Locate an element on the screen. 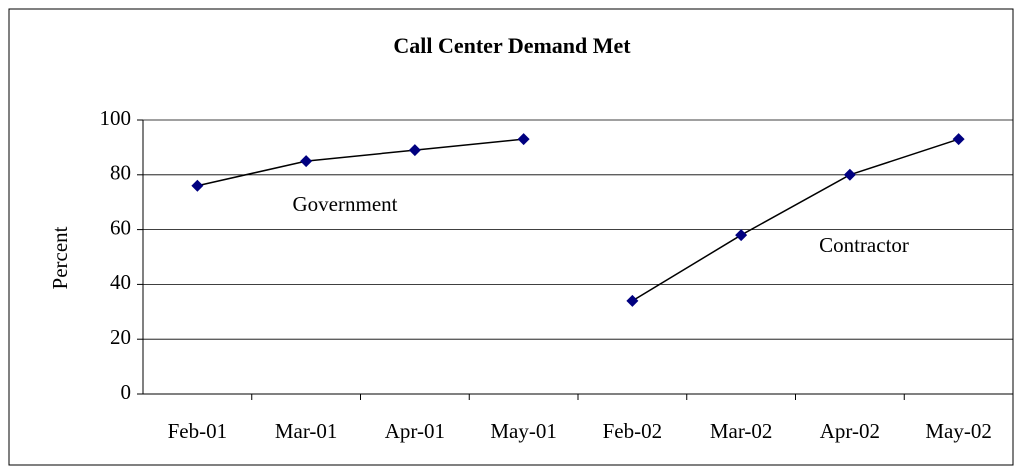  x-tick-label: Apr-02 is located at coordinates (850, 431).